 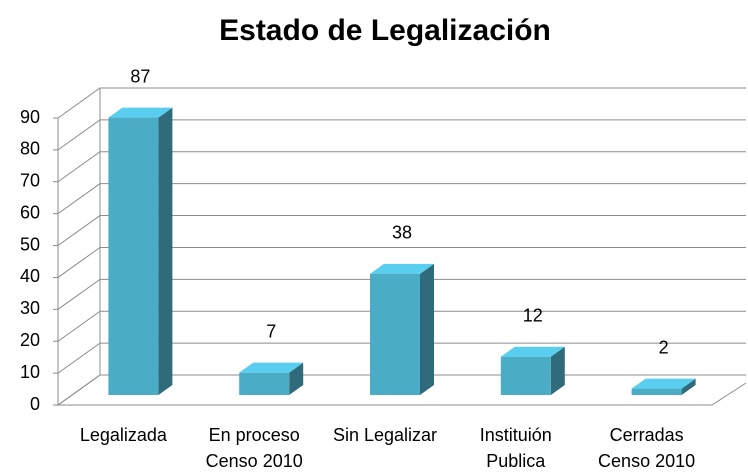 I want to click on y-tick-label: 10, so click(x=30, y=372).